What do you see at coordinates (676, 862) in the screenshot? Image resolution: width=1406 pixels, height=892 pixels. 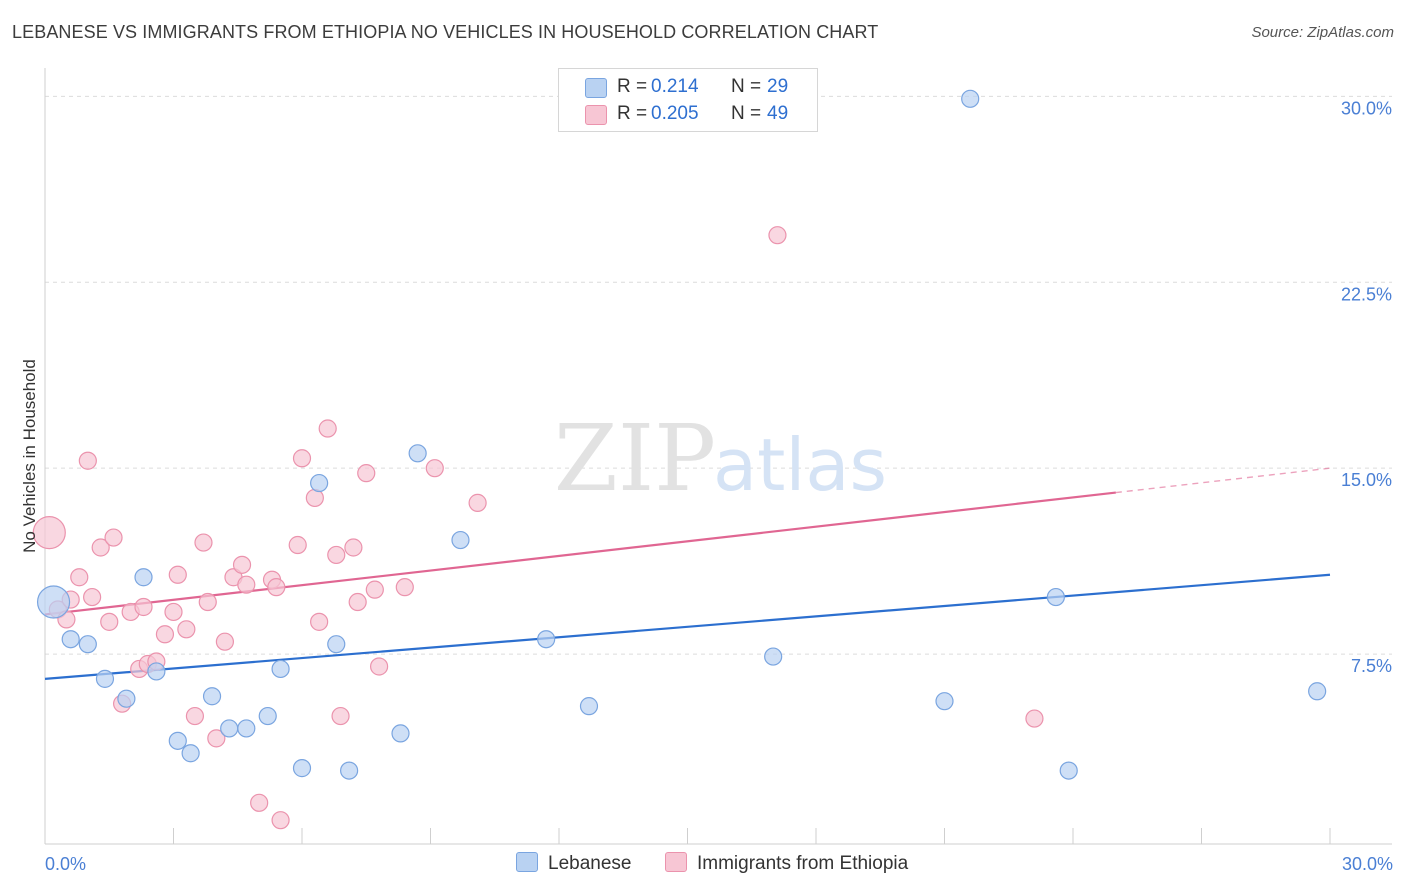 I see `ethiopia-legend-swatch` at bounding box center [676, 862].